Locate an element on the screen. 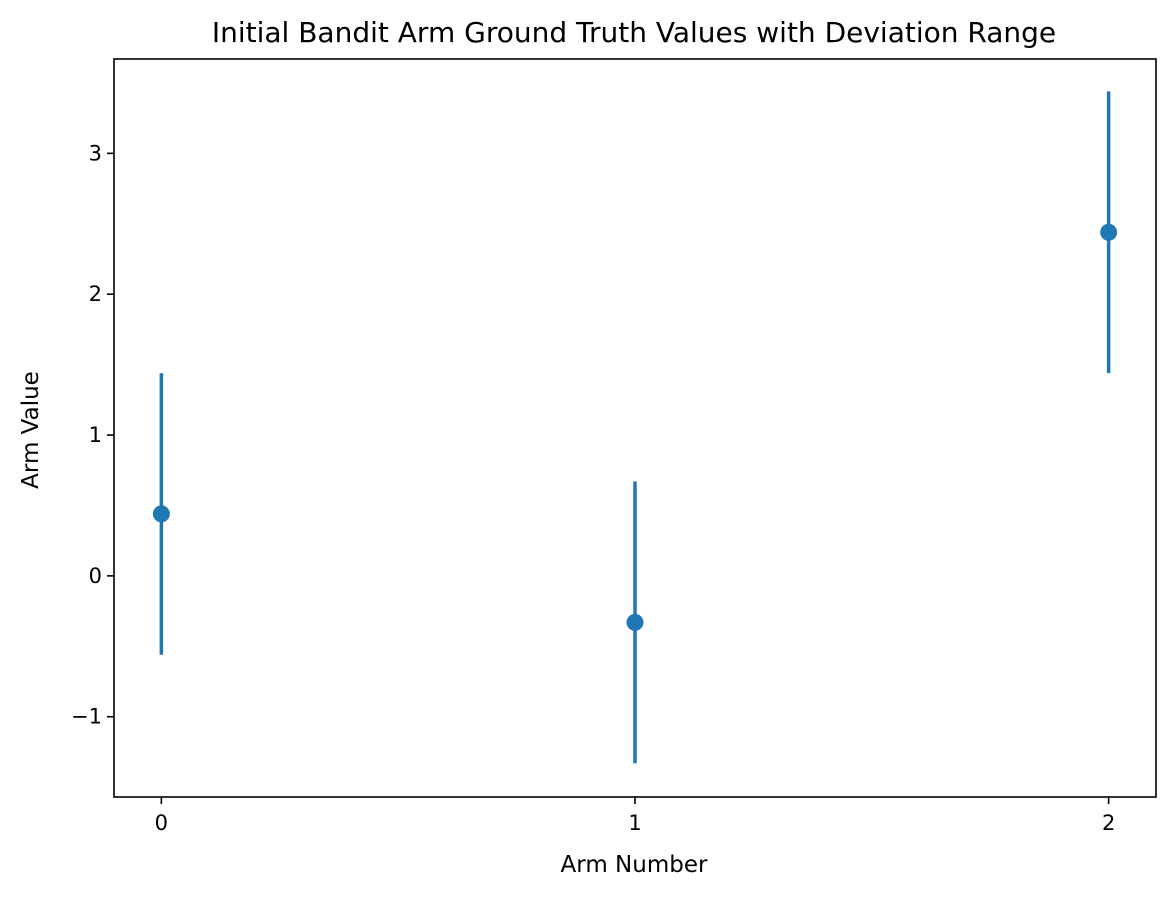  x-tick-label: 2 is located at coordinates (1108, 823).